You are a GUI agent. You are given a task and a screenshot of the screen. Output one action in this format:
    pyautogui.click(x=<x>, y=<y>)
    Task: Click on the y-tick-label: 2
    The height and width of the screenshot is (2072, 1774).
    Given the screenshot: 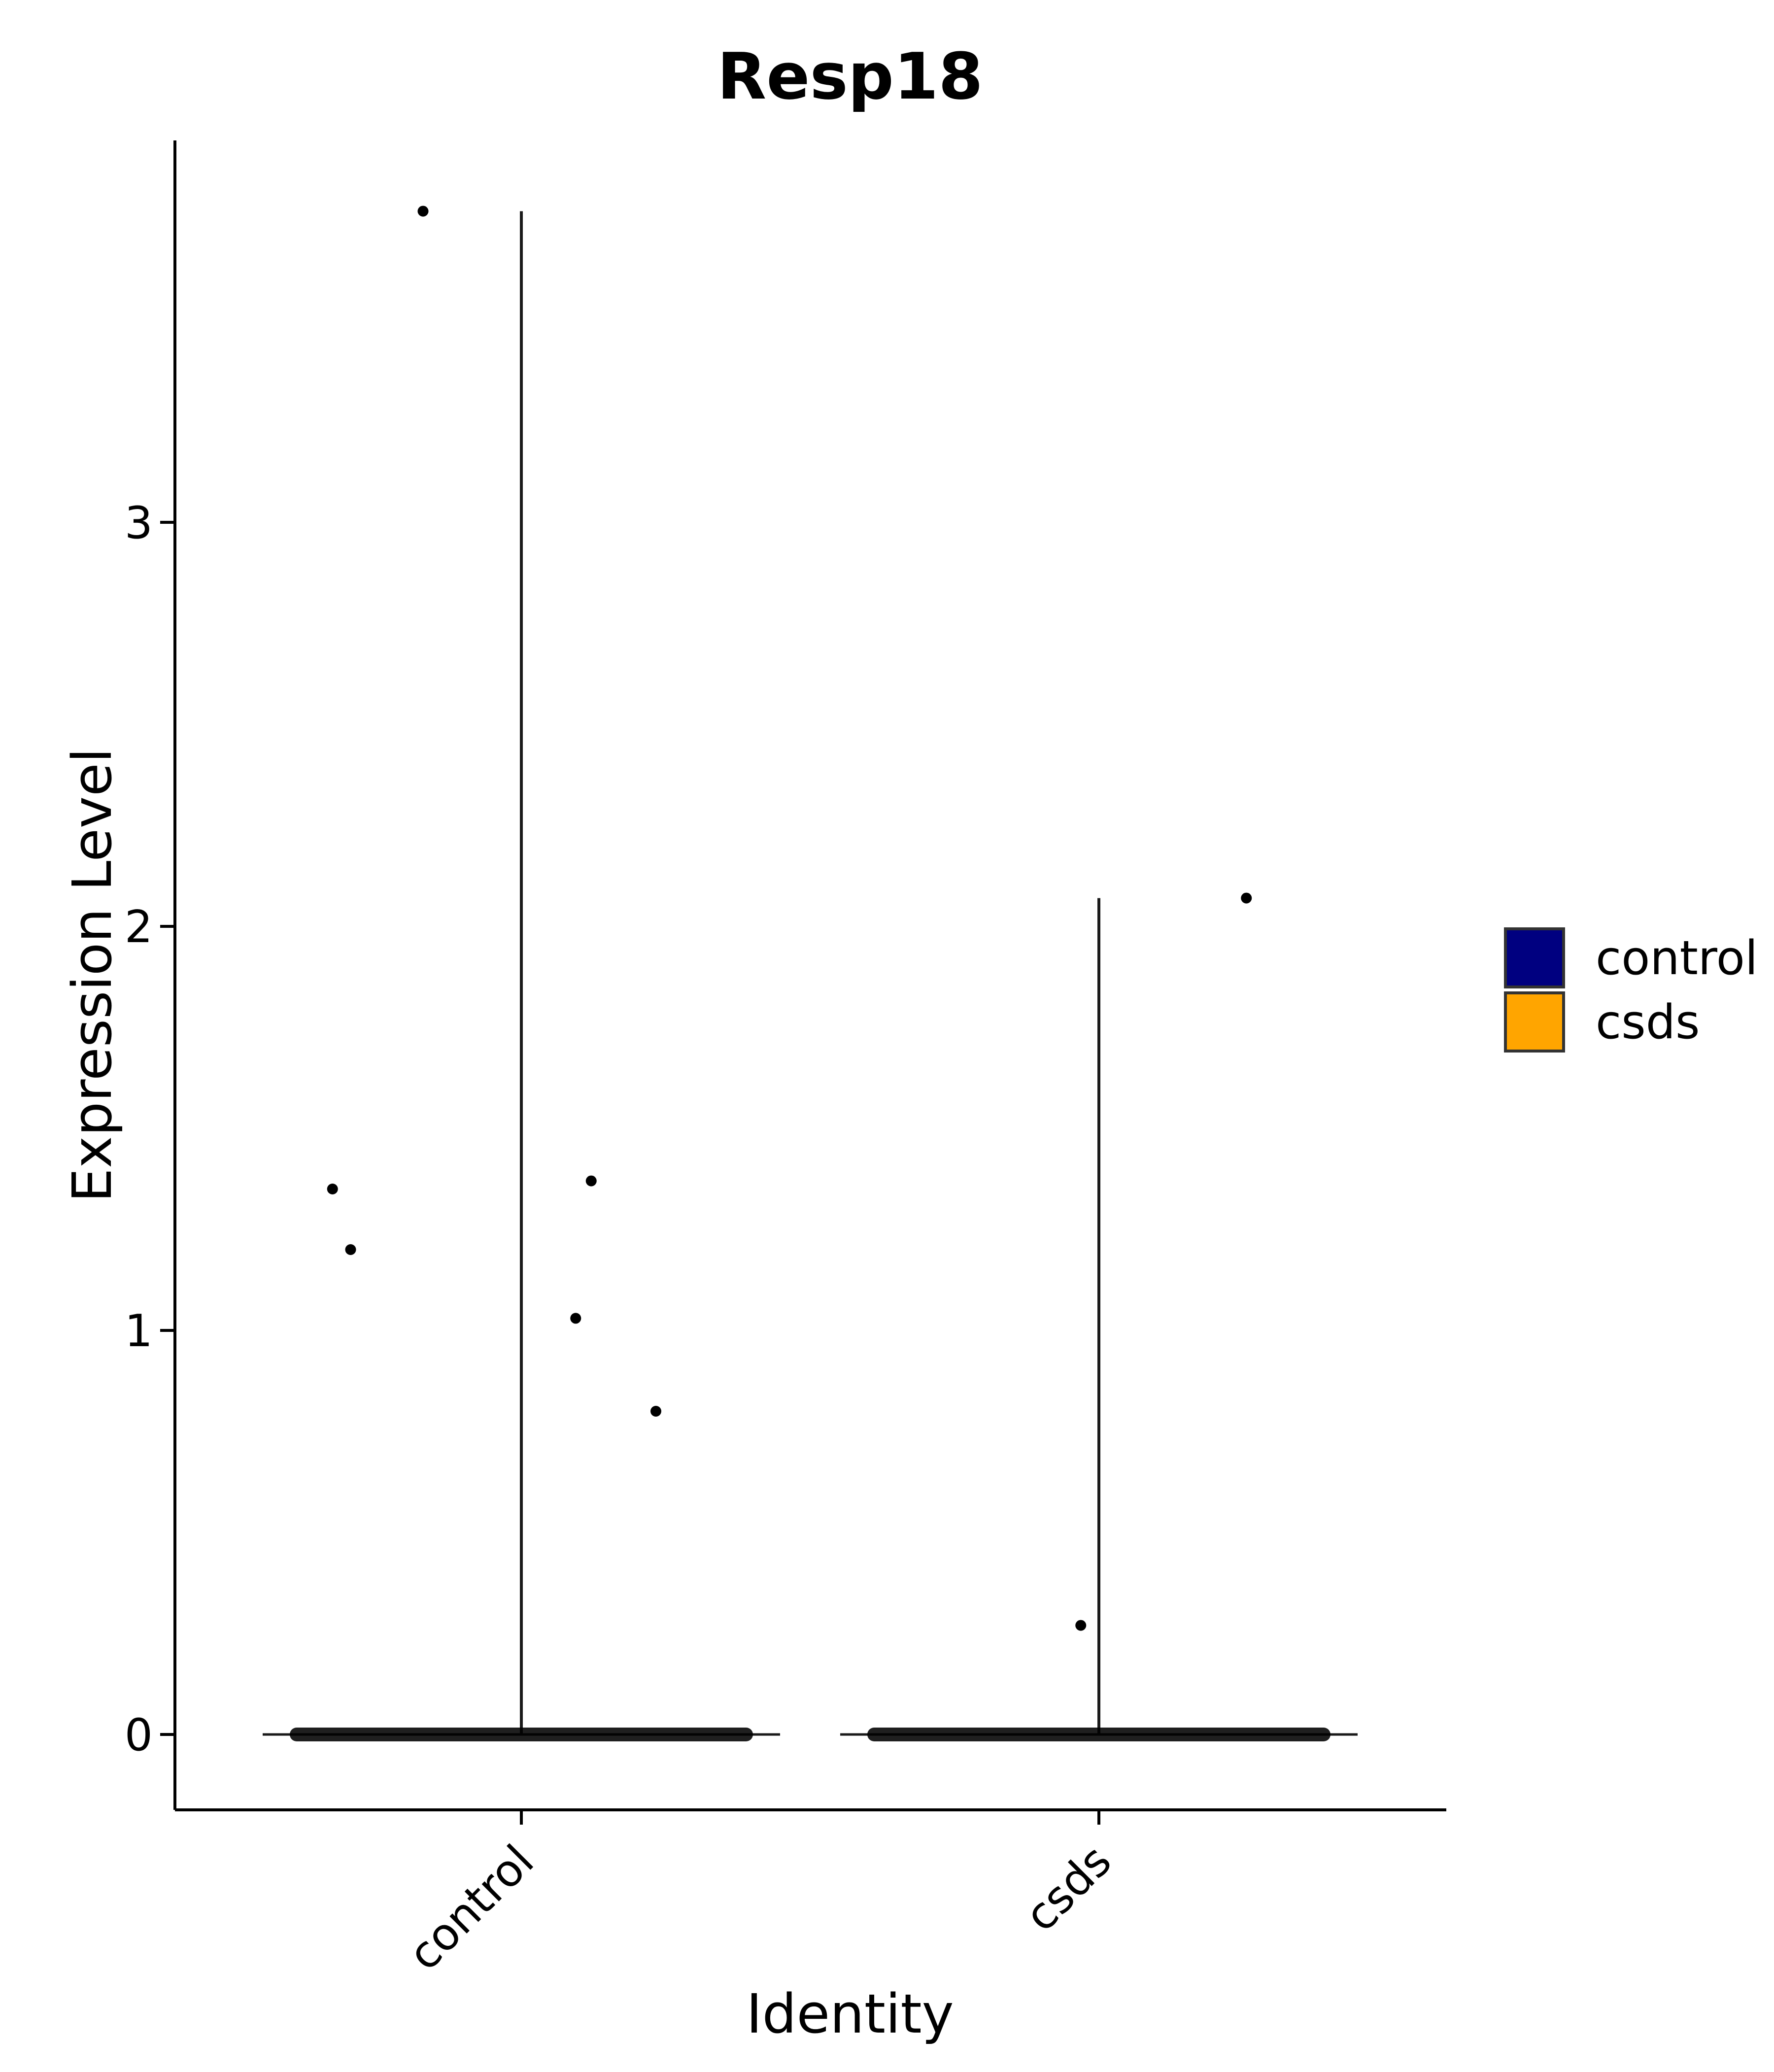 What is the action you would take?
    pyautogui.click(x=139, y=927)
    